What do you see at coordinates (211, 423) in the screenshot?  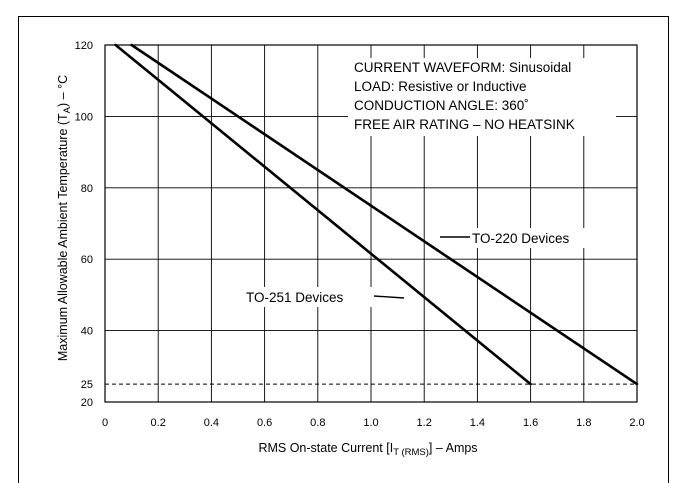 I see `x-tick-label: 0.4` at bounding box center [211, 423].